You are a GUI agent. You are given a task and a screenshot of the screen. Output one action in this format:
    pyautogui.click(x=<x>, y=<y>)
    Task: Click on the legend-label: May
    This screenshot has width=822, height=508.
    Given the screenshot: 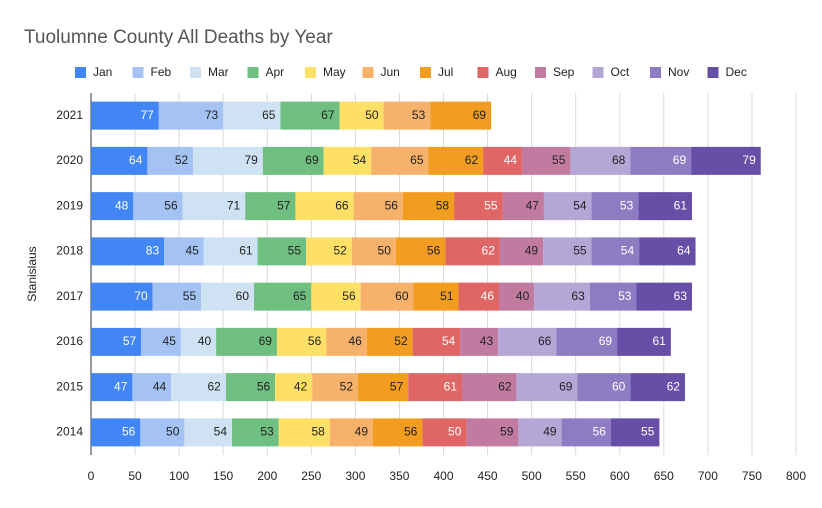 What is the action you would take?
    pyautogui.click(x=334, y=72)
    